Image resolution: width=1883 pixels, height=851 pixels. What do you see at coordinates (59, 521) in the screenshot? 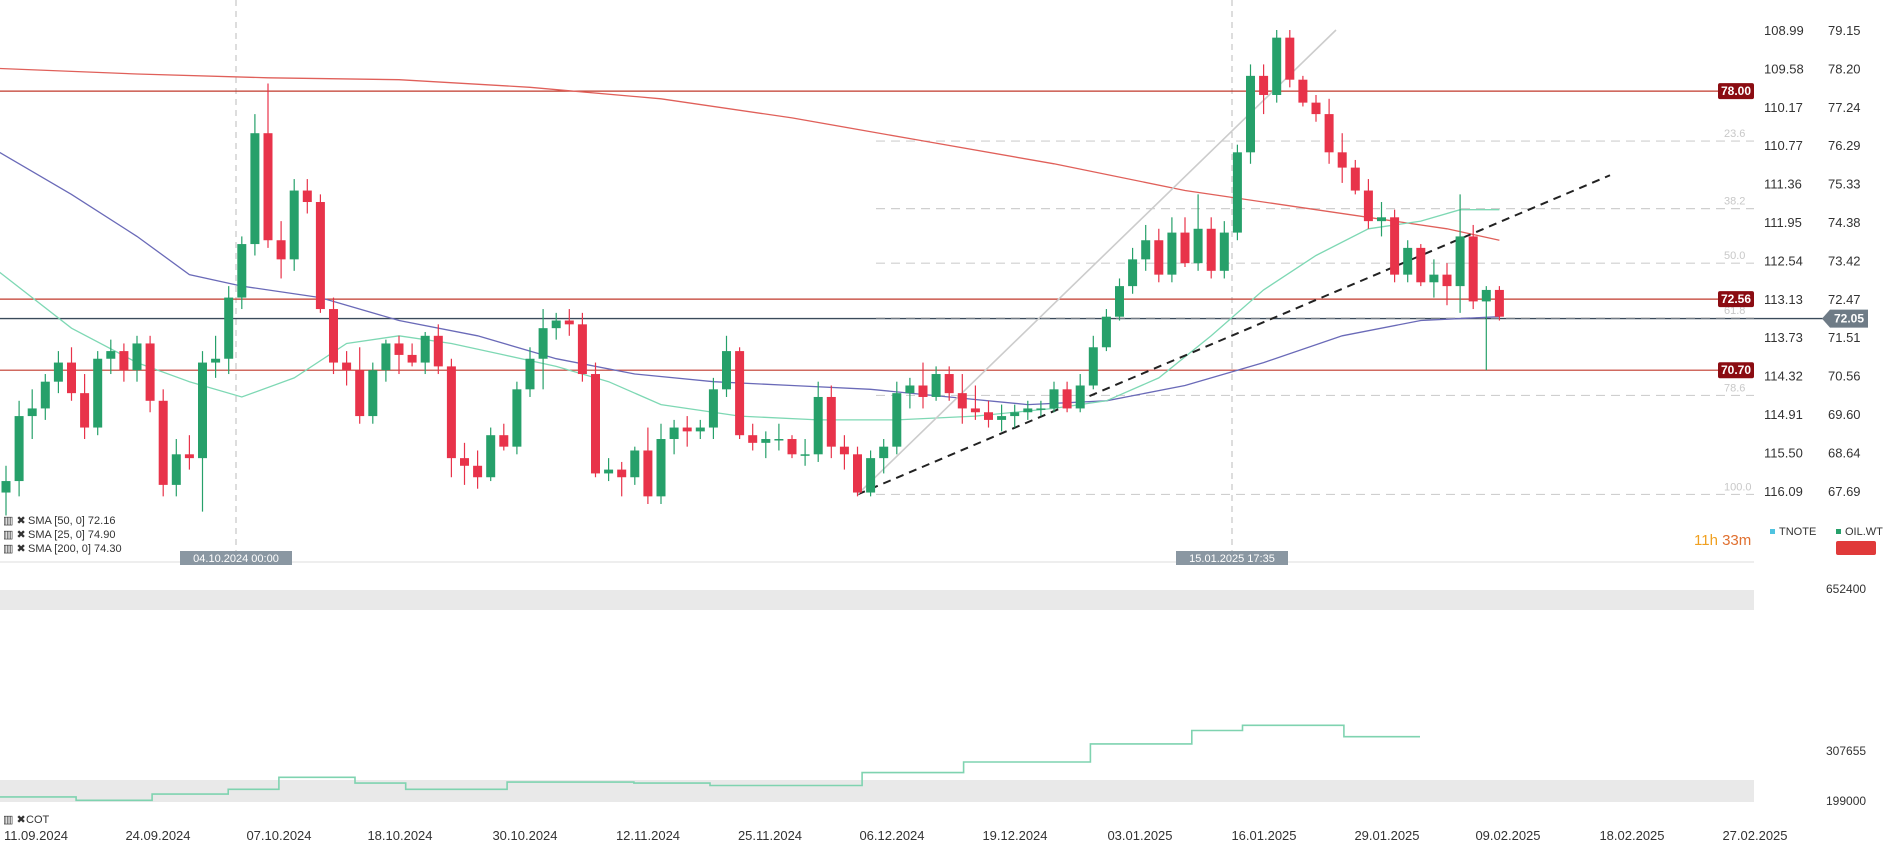
I see `sma-legend-item: ▥ ✖ SMA [50, 0] 72.16` at bounding box center [59, 521].